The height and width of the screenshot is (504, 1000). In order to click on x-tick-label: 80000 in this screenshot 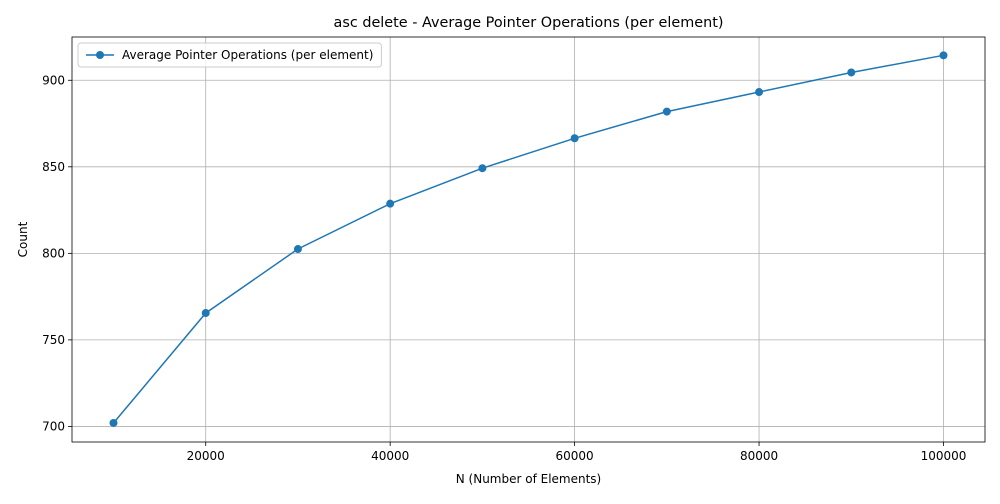, I will do `click(759, 456)`.